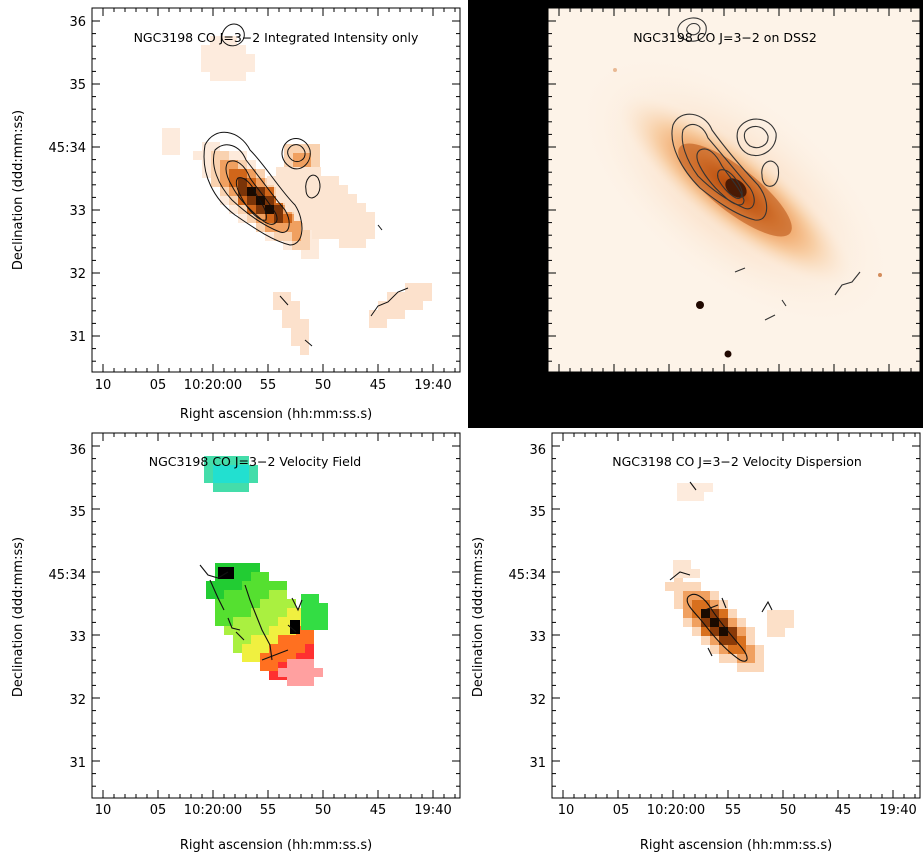  I want to click on x-tick-label: 19:40, so click(432, 385).